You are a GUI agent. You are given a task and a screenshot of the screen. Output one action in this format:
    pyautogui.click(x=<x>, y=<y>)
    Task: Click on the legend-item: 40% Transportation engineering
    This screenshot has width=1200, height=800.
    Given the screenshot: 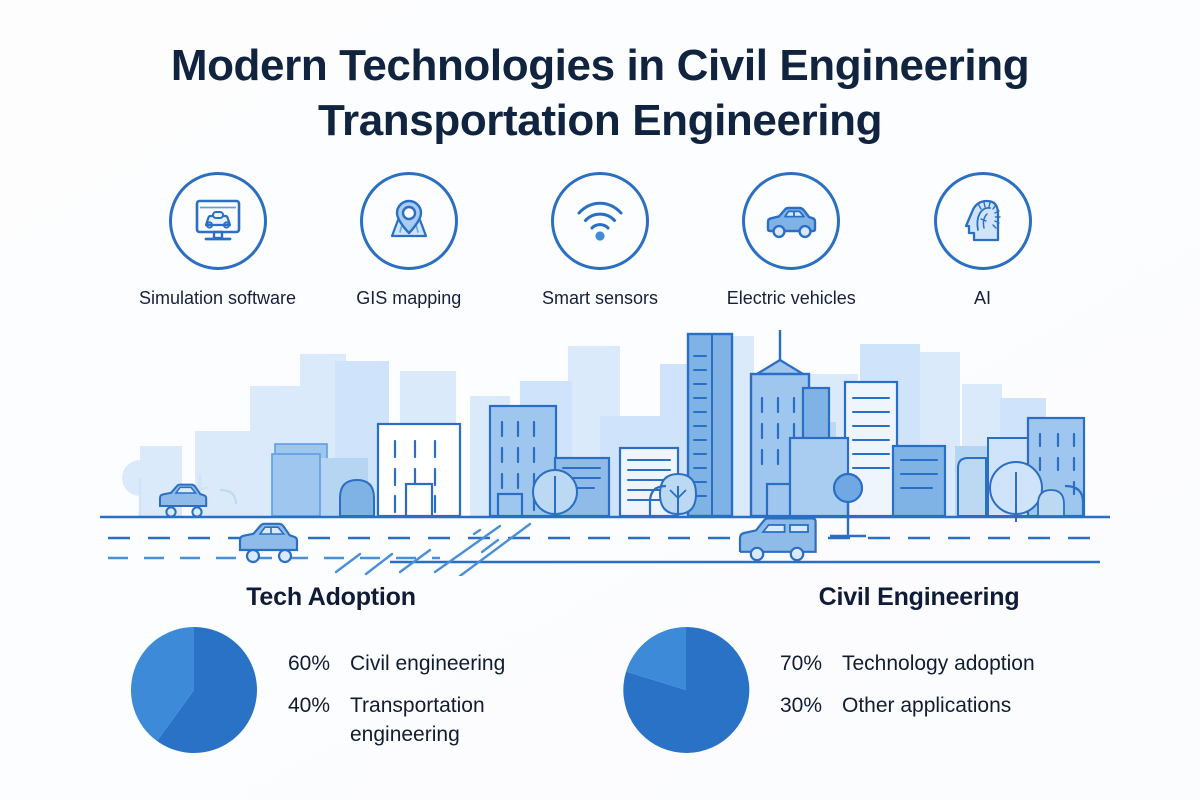 What is the action you would take?
    pyautogui.click(x=424, y=720)
    